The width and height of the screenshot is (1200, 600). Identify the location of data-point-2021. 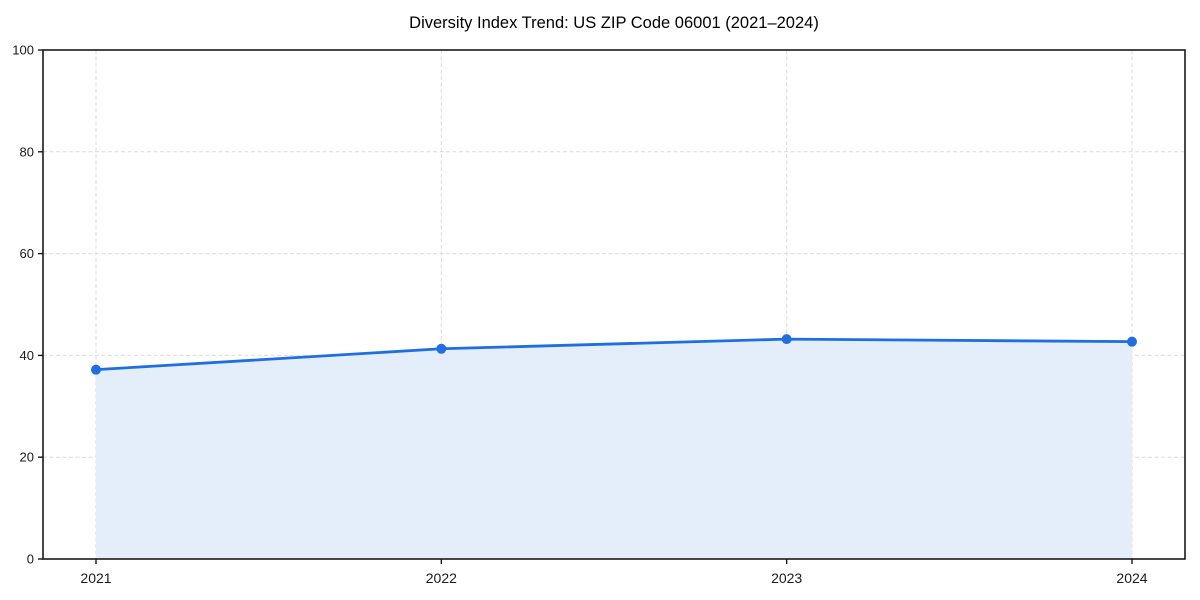
(96, 369).